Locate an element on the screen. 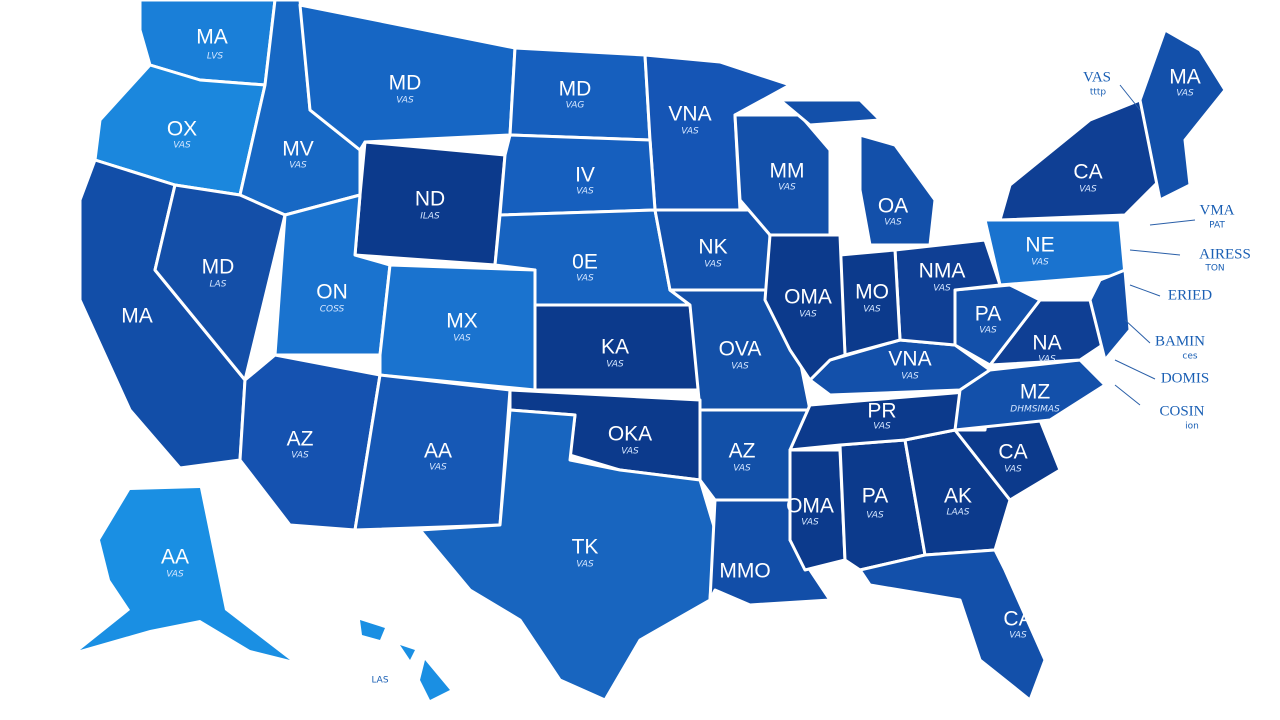  callout-sublabel: TON is located at coordinates (1214, 269).